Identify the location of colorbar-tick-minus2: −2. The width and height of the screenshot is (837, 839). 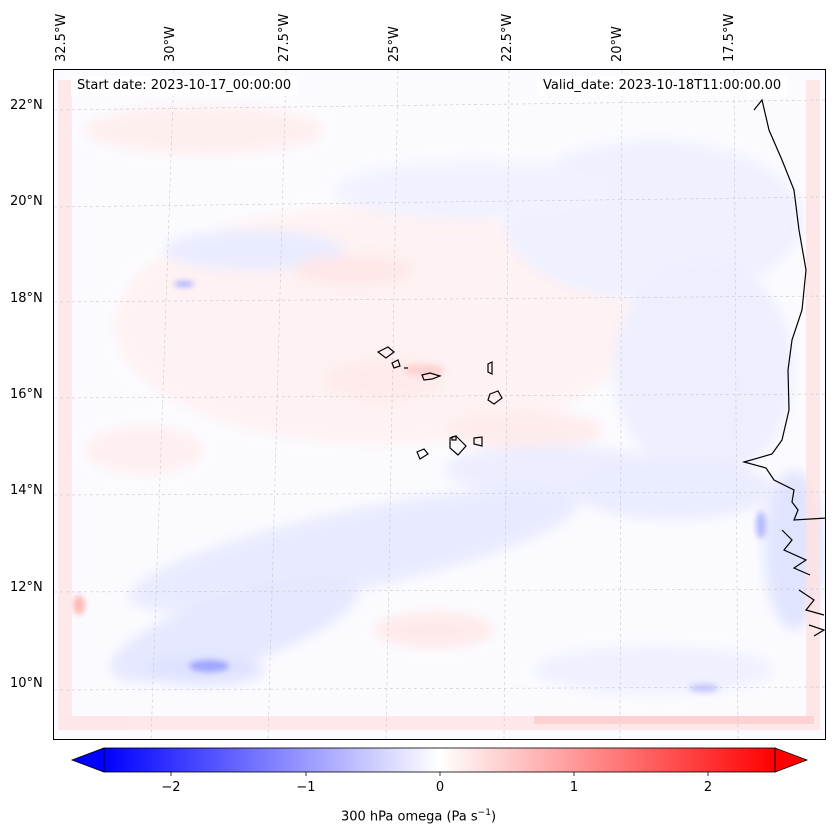
(171, 787).